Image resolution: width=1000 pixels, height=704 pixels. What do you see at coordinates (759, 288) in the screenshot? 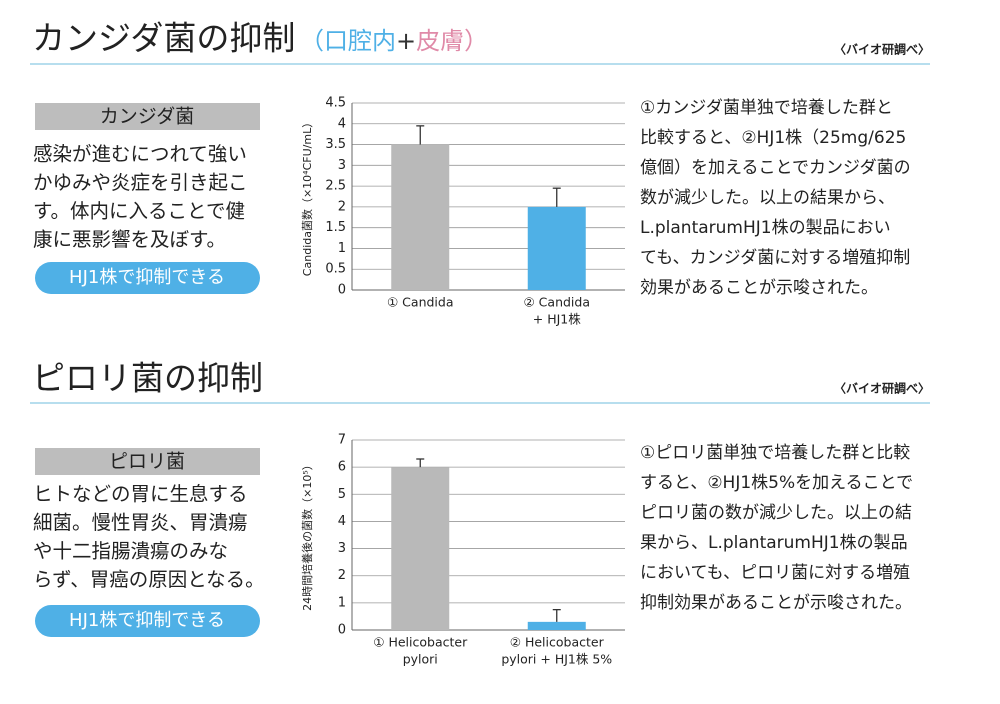
I see `result-line: 効果があることが示唆された。` at bounding box center [759, 288].